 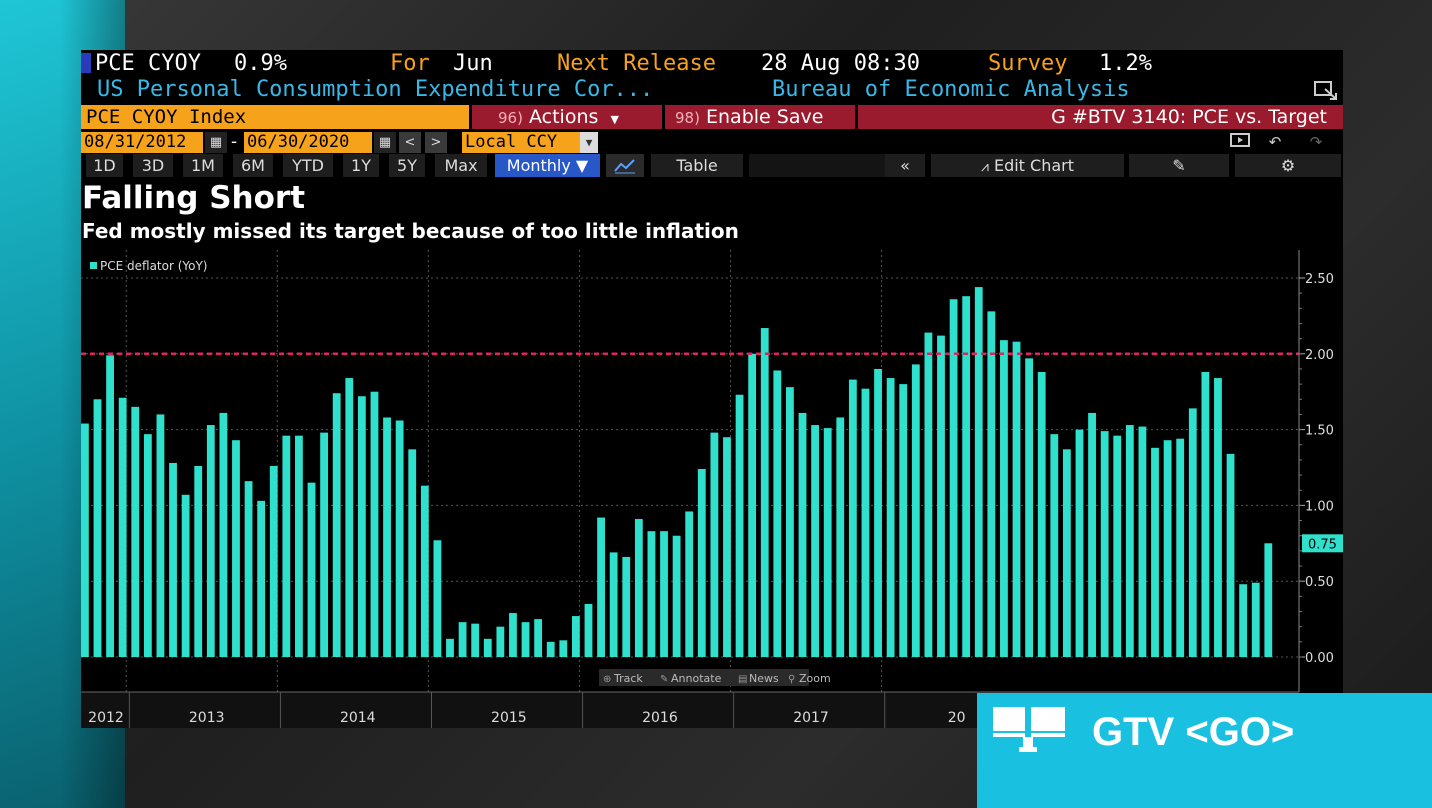 What do you see at coordinates (1288, 165) in the screenshot?
I see `gear-icon: ⚙` at bounding box center [1288, 165].